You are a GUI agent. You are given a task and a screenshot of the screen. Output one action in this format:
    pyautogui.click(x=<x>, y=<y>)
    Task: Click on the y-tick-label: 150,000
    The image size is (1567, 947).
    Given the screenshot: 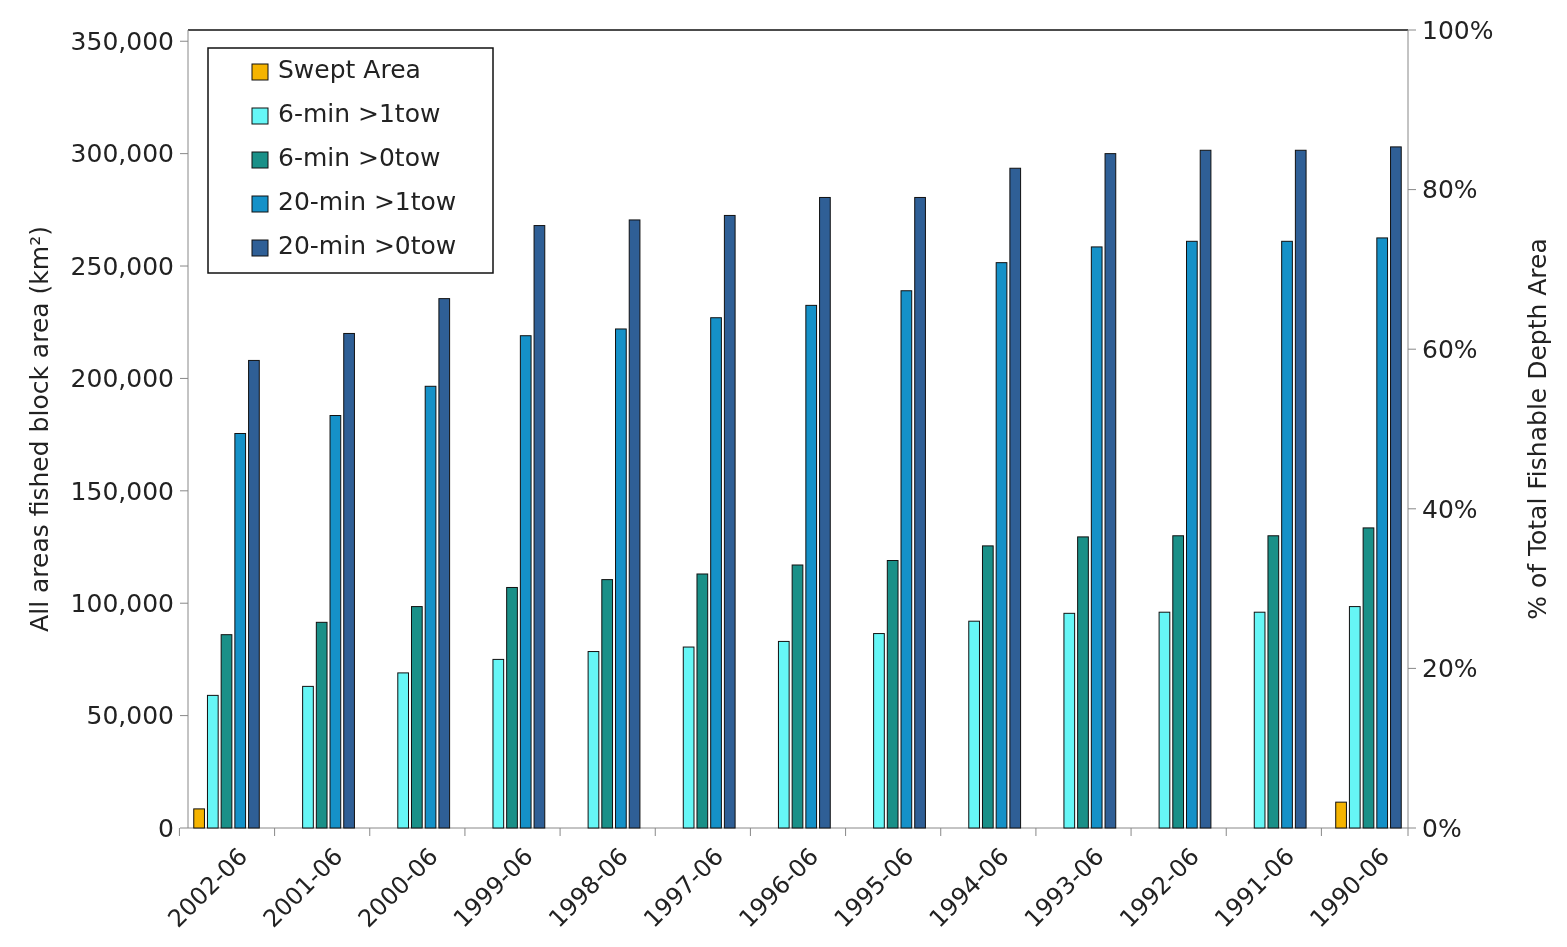 What is the action you would take?
    pyautogui.click(x=122, y=491)
    